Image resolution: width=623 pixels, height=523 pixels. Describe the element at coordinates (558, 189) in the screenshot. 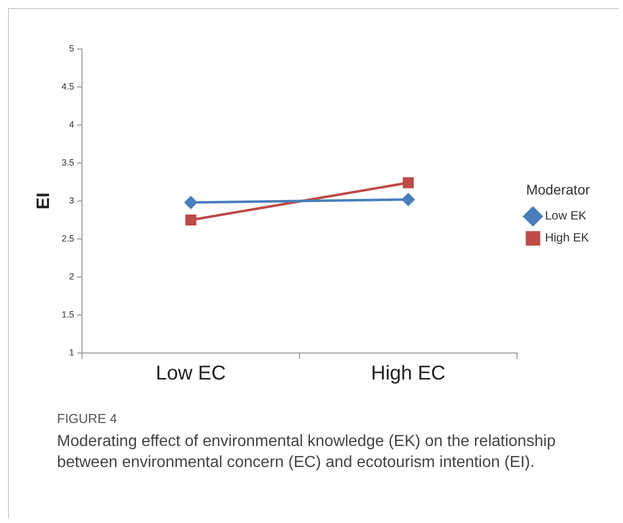

I see `legend-title: Moderator` at that location.